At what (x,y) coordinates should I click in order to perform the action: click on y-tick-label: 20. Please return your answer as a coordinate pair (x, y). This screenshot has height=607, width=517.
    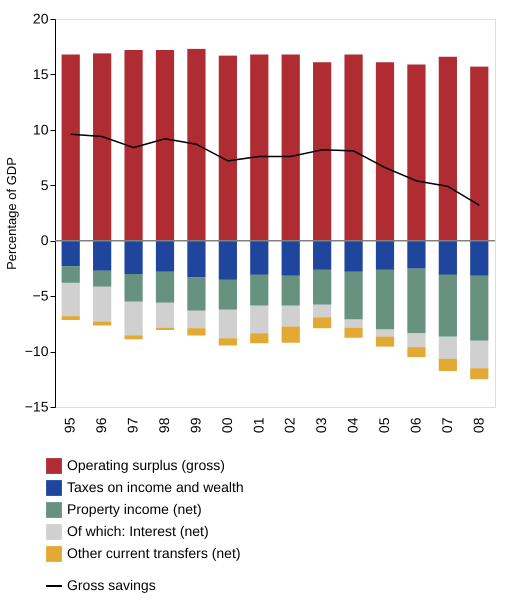
    Looking at the image, I should click on (40, 18).